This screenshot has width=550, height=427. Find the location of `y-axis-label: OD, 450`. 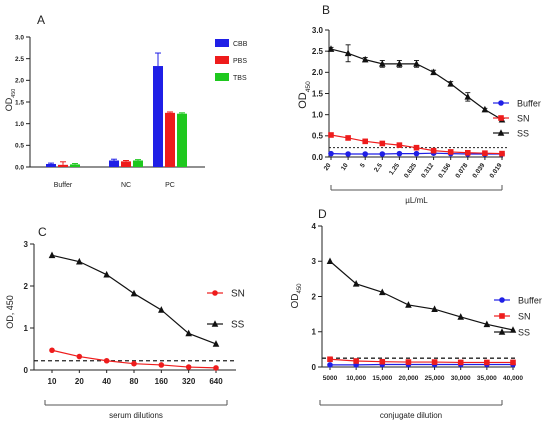

y-axis-label: OD, 450 is located at coordinates (10, 312).